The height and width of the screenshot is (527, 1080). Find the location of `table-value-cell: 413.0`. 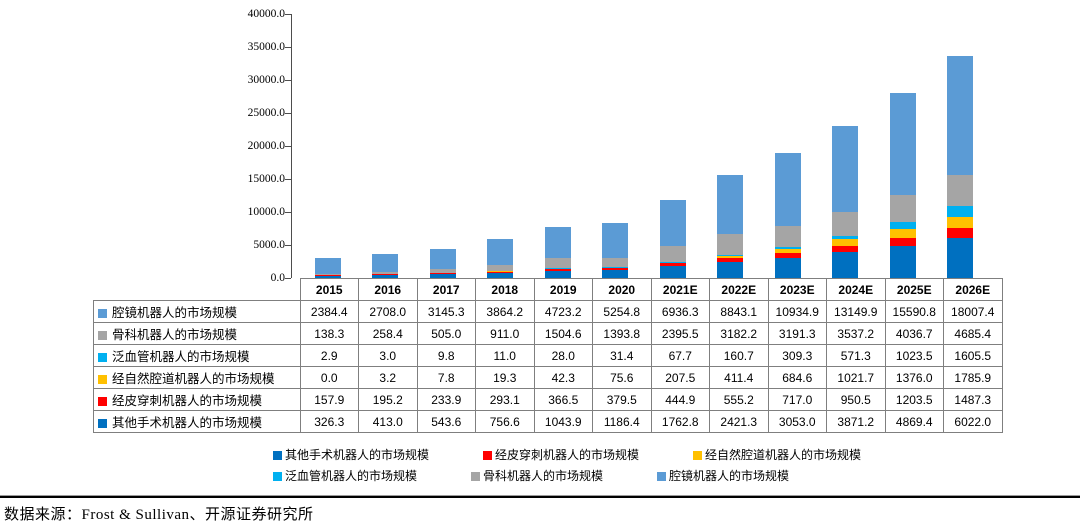

table-value-cell: 413.0 is located at coordinates (388, 421).